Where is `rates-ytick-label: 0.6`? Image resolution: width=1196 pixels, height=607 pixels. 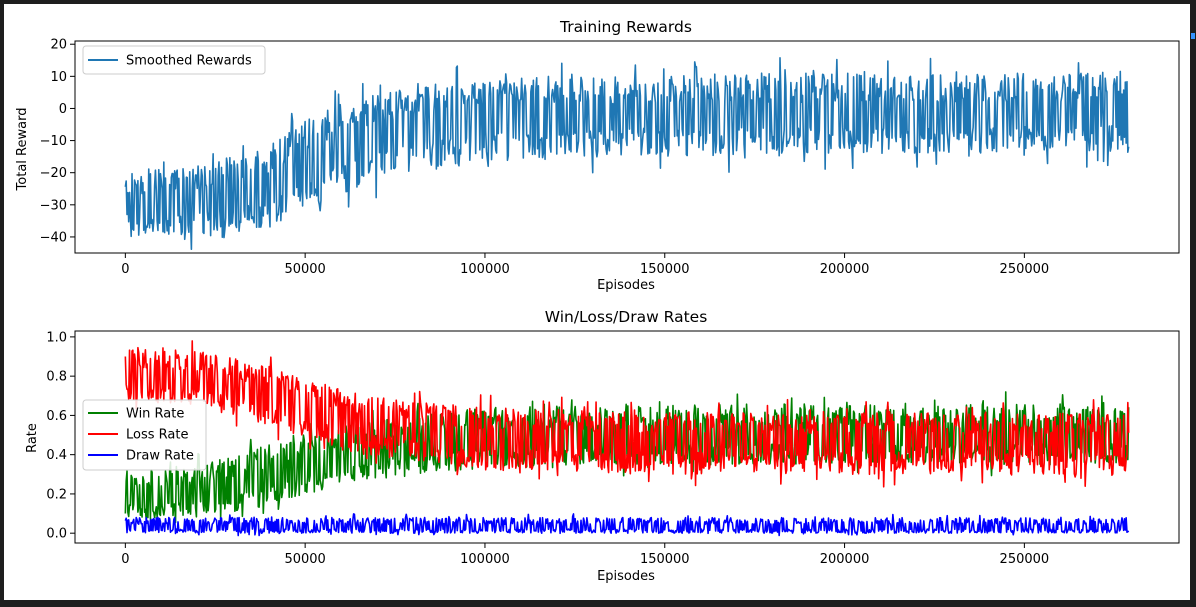 rates-ytick-label: 0.6 is located at coordinates (56, 416).